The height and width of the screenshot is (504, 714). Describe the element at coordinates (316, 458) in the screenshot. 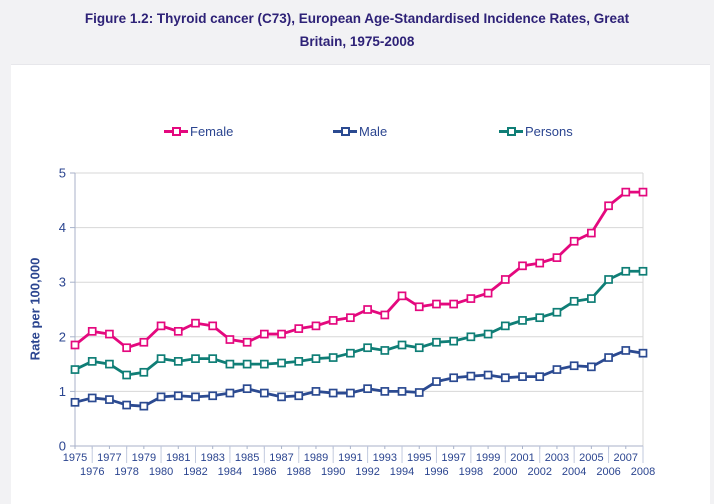

I see `x-tick-label: 1989` at that location.